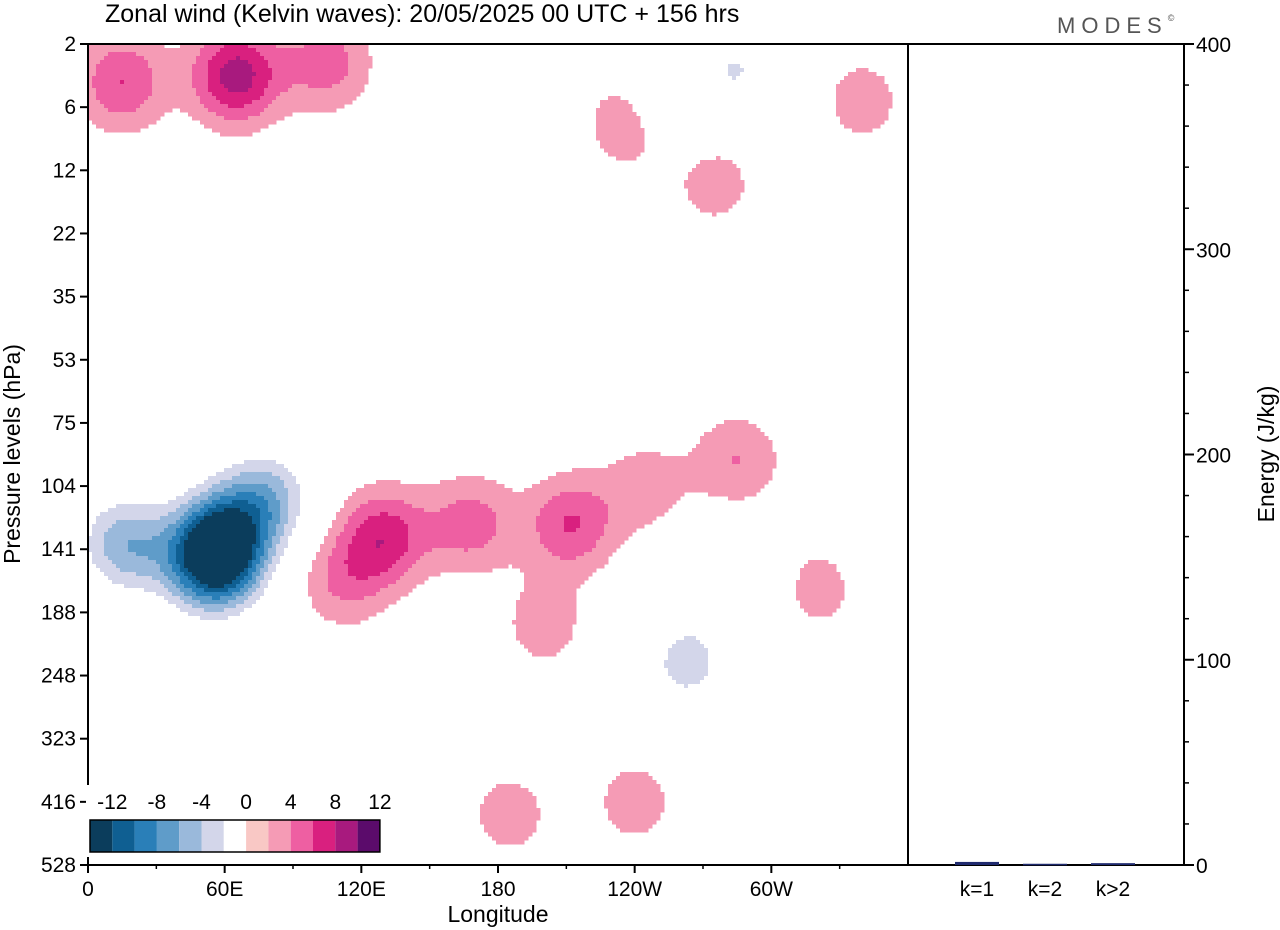 The image size is (1280, 930). I want to click on energy-bar-chart: k=1 k=2 k>2, so click(1045, 881).